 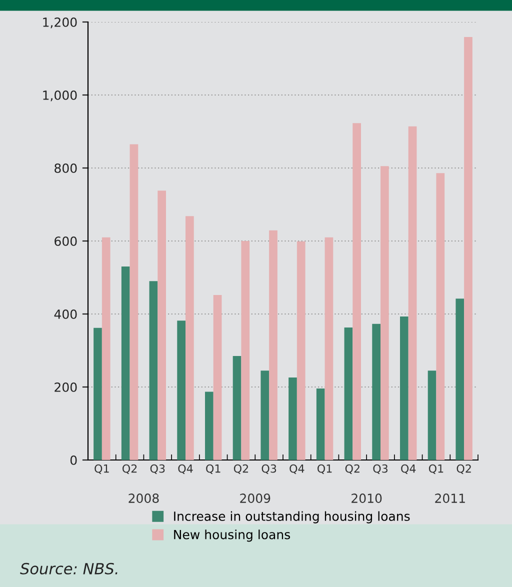 I want to click on text: 2009, so click(x=255, y=499).